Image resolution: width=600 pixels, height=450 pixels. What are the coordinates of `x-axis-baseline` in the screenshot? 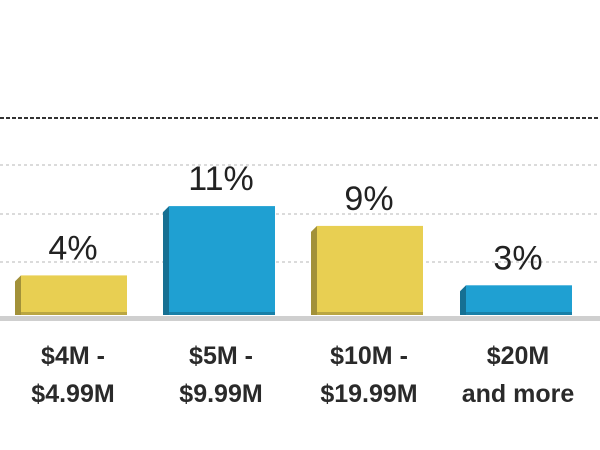 It's located at (300, 318).